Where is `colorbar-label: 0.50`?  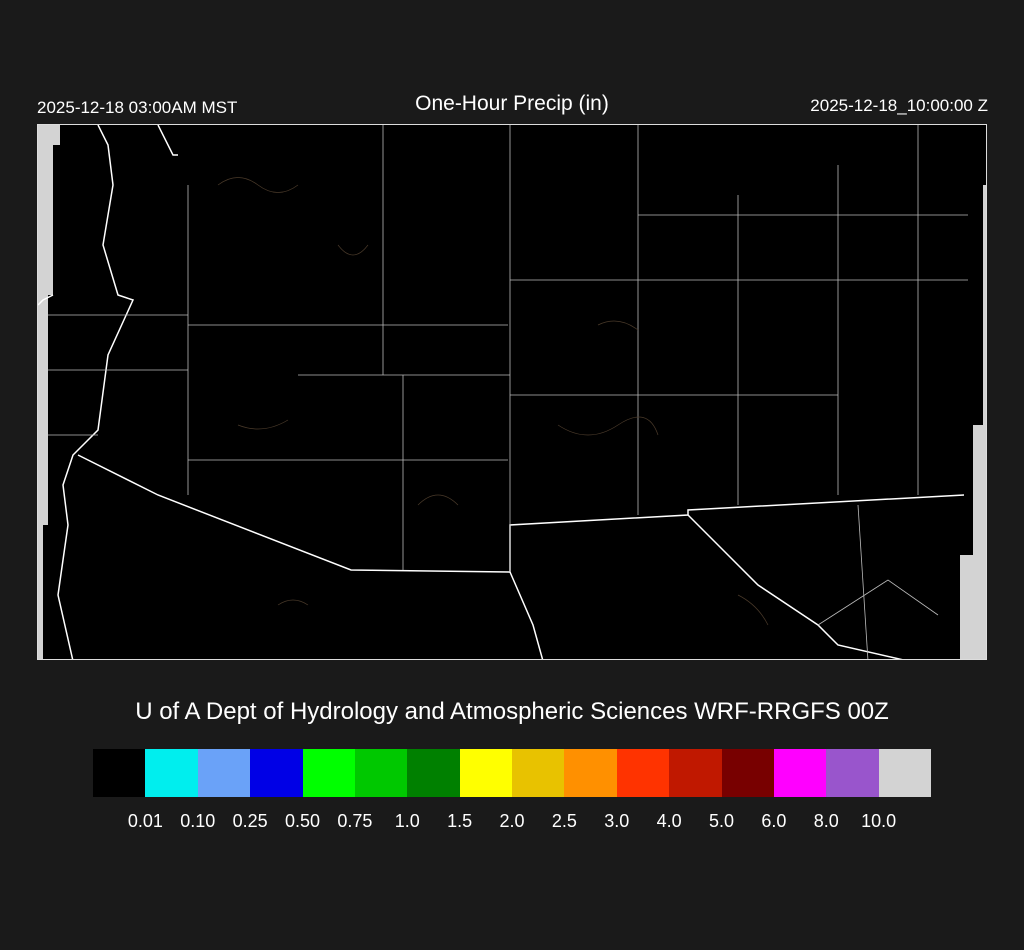
colorbar-label: 0.50 is located at coordinates (302, 821).